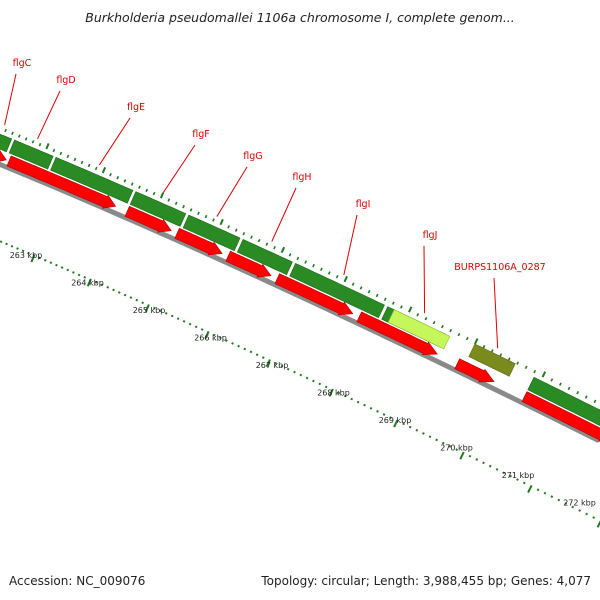 This screenshot has width=600, height=600. Describe the element at coordinates (10, 99) in the screenshot. I see `label-leader-flgC` at that location.